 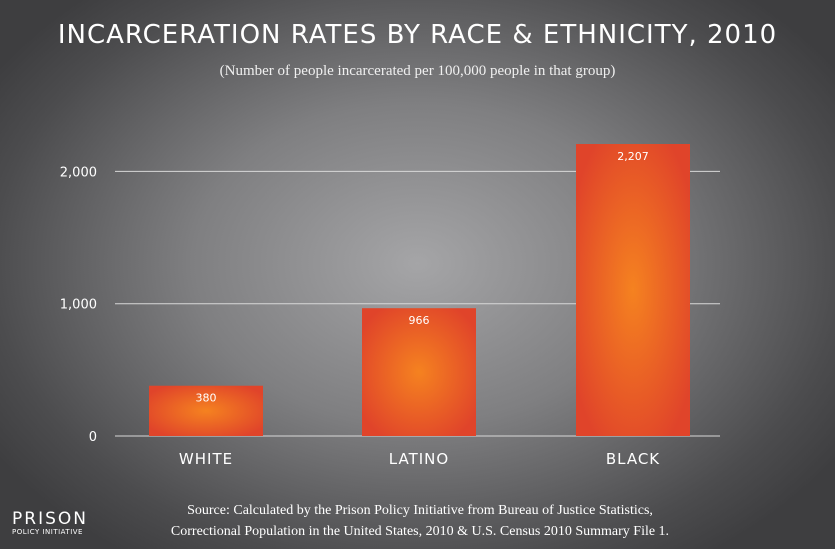 What do you see at coordinates (206, 410) in the screenshot?
I see `bar-white` at bounding box center [206, 410].